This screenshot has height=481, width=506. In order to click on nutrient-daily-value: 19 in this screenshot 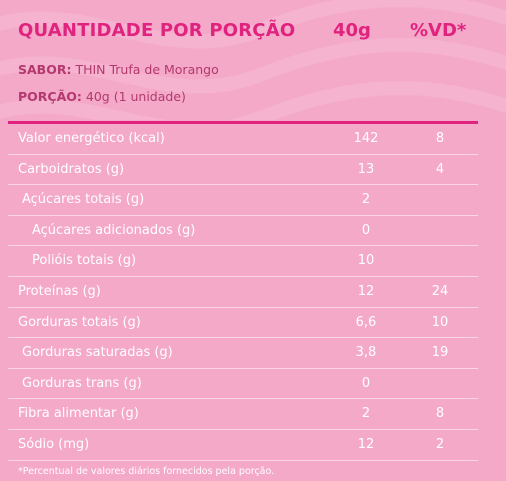, I will do `click(440, 353)`.